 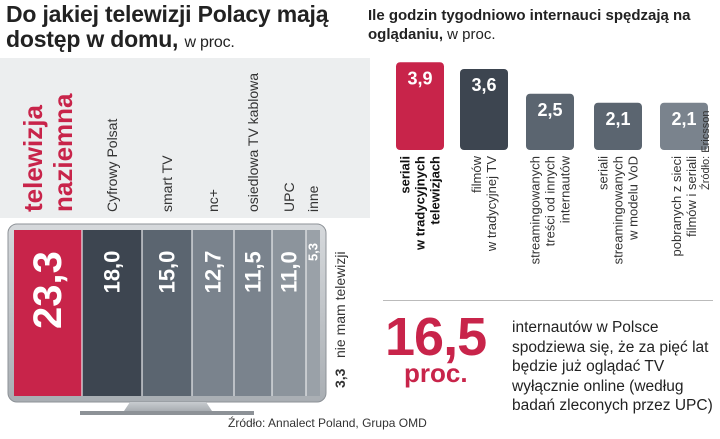 What do you see at coordinates (167, 413) in the screenshot?
I see `tv-base` at bounding box center [167, 413].